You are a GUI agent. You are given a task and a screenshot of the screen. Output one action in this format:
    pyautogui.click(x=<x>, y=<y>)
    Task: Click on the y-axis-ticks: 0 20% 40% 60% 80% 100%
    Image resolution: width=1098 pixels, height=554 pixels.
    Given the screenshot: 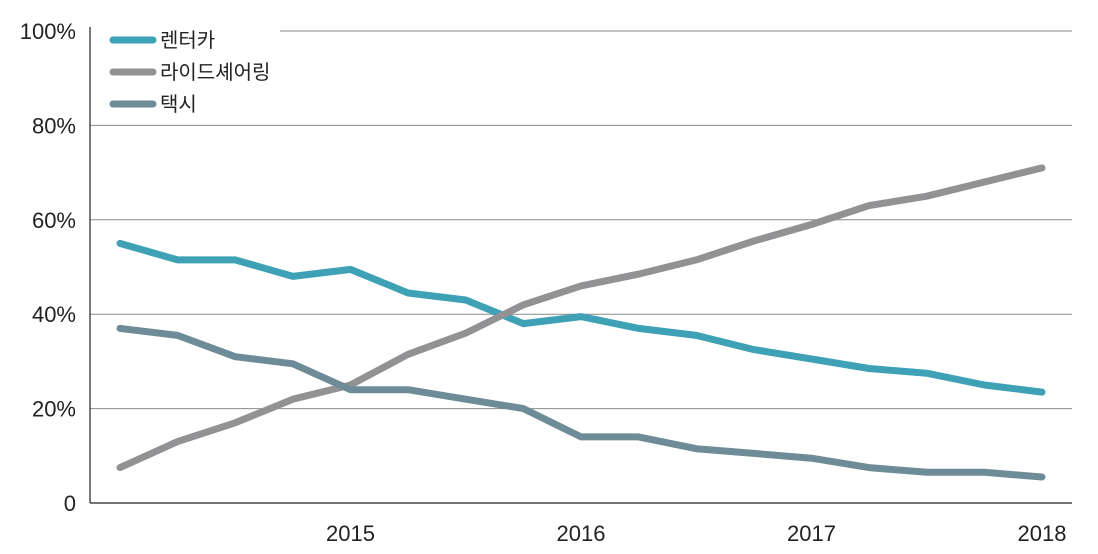 What is the action you would take?
    pyautogui.click(x=48, y=267)
    